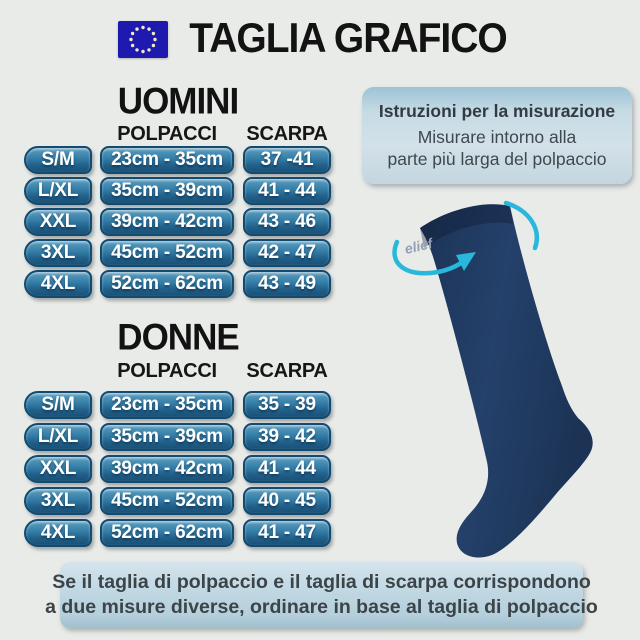 Image resolution: width=640 pixels, height=640 pixels. Describe the element at coordinates (287, 284) in the screenshot. I see `shoe-range-pill: 43 - 49` at that location.